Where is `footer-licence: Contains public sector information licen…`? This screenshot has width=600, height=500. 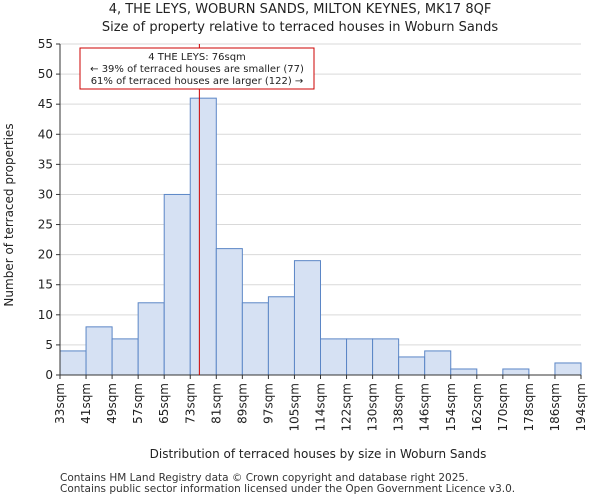 footer-licence: Contains public sector information licen… is located at coordinates (288, 489).